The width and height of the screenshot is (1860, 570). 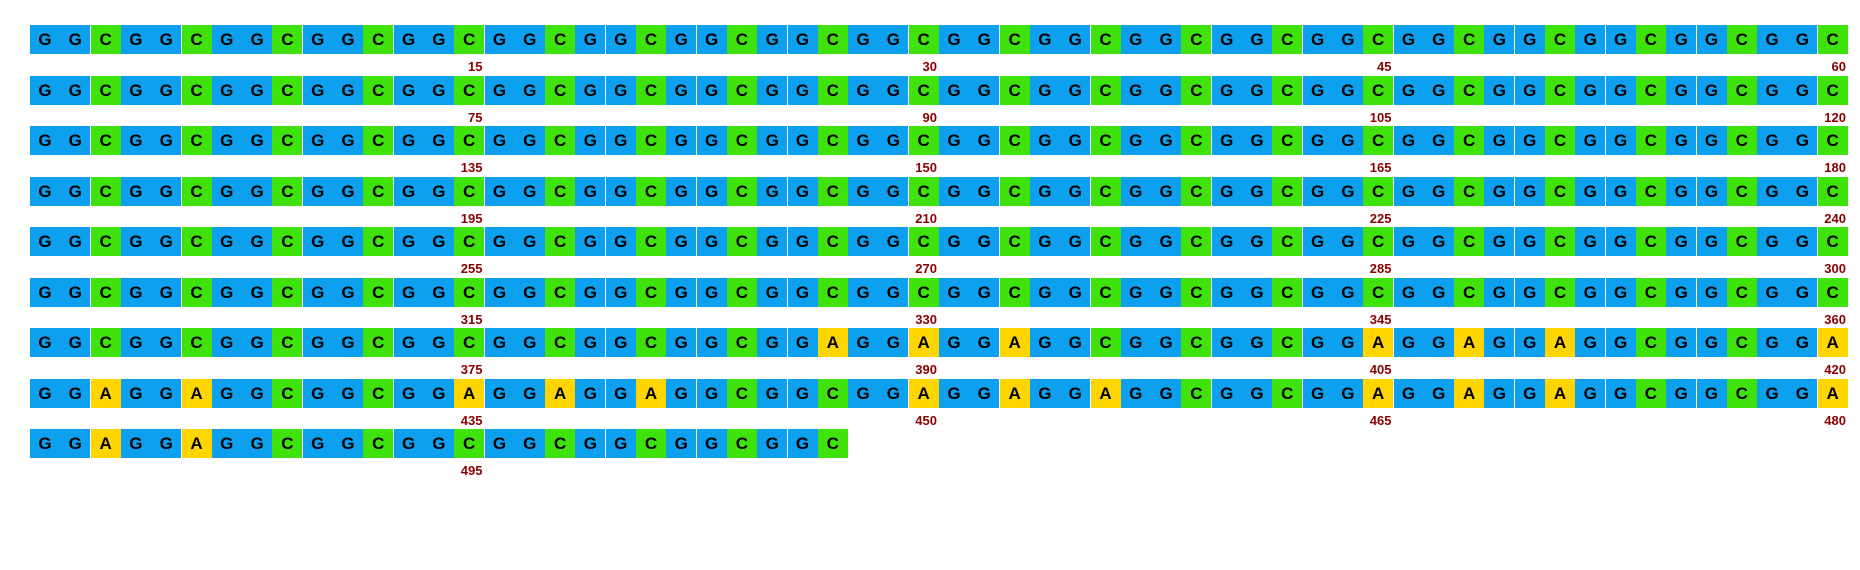 What do you see at coordinates (1380, 167) in the screenshot?
I see `position-label: 165` at bounding box center [1380, 167].